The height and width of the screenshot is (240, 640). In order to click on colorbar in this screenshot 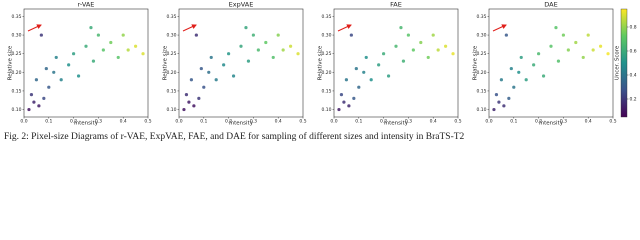, I will do `click(624, 63)`.